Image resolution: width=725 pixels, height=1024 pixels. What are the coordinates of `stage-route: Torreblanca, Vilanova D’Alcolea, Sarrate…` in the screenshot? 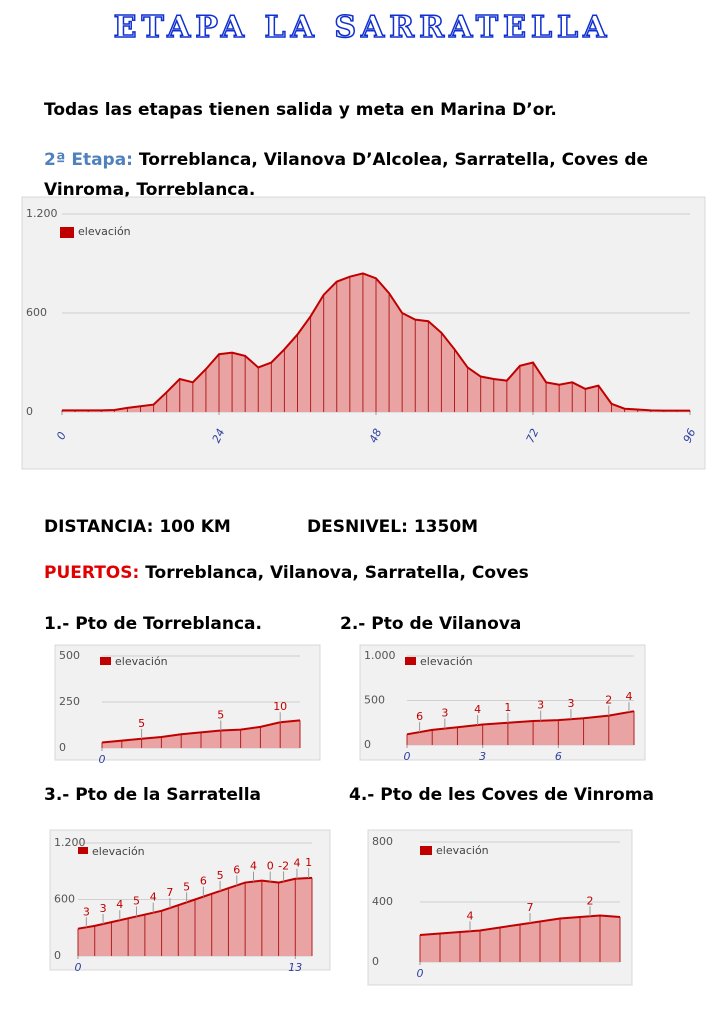 It's located at (346, 175).